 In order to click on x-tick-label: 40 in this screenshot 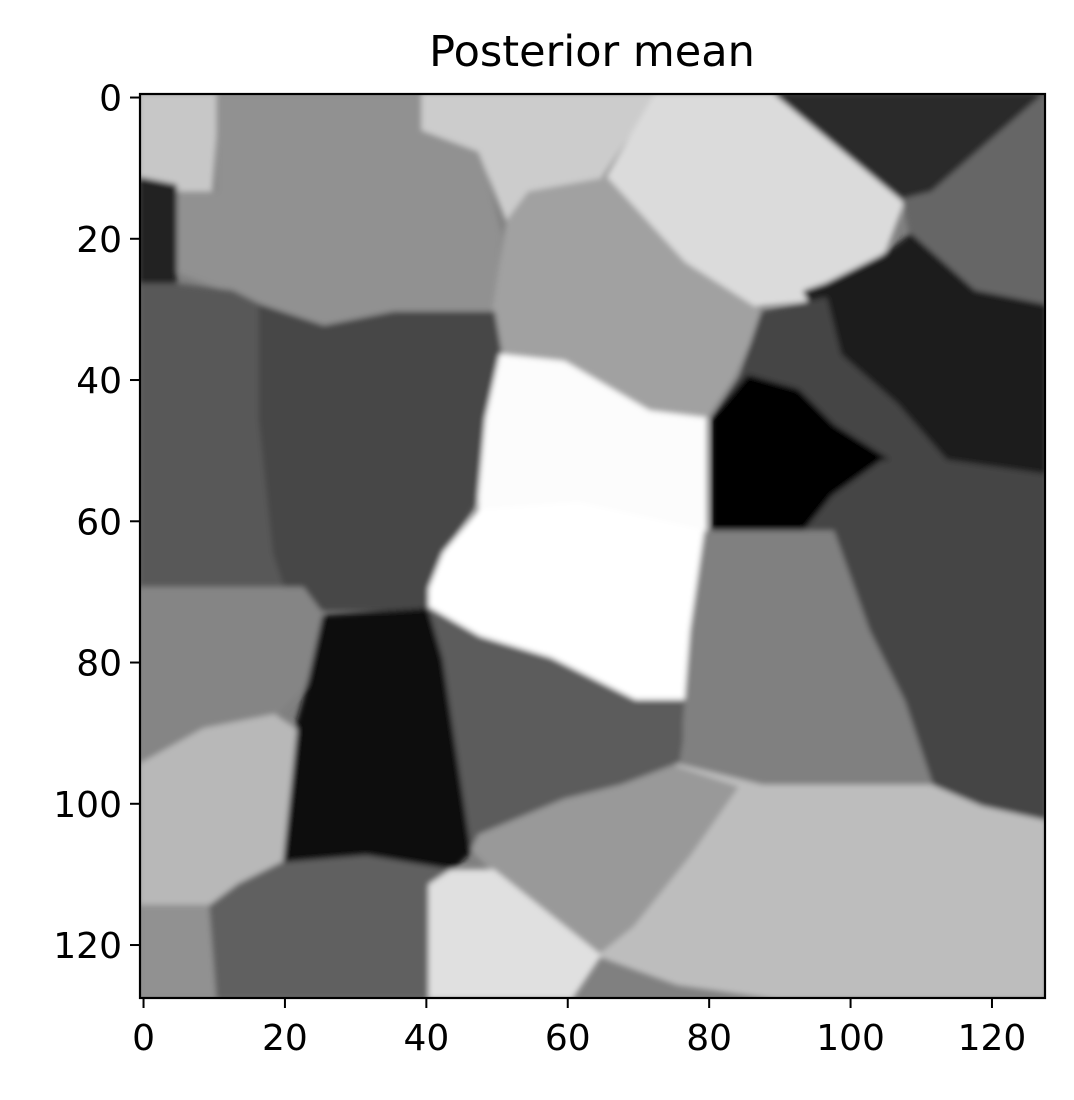, I will do `click(426, 1038)`.